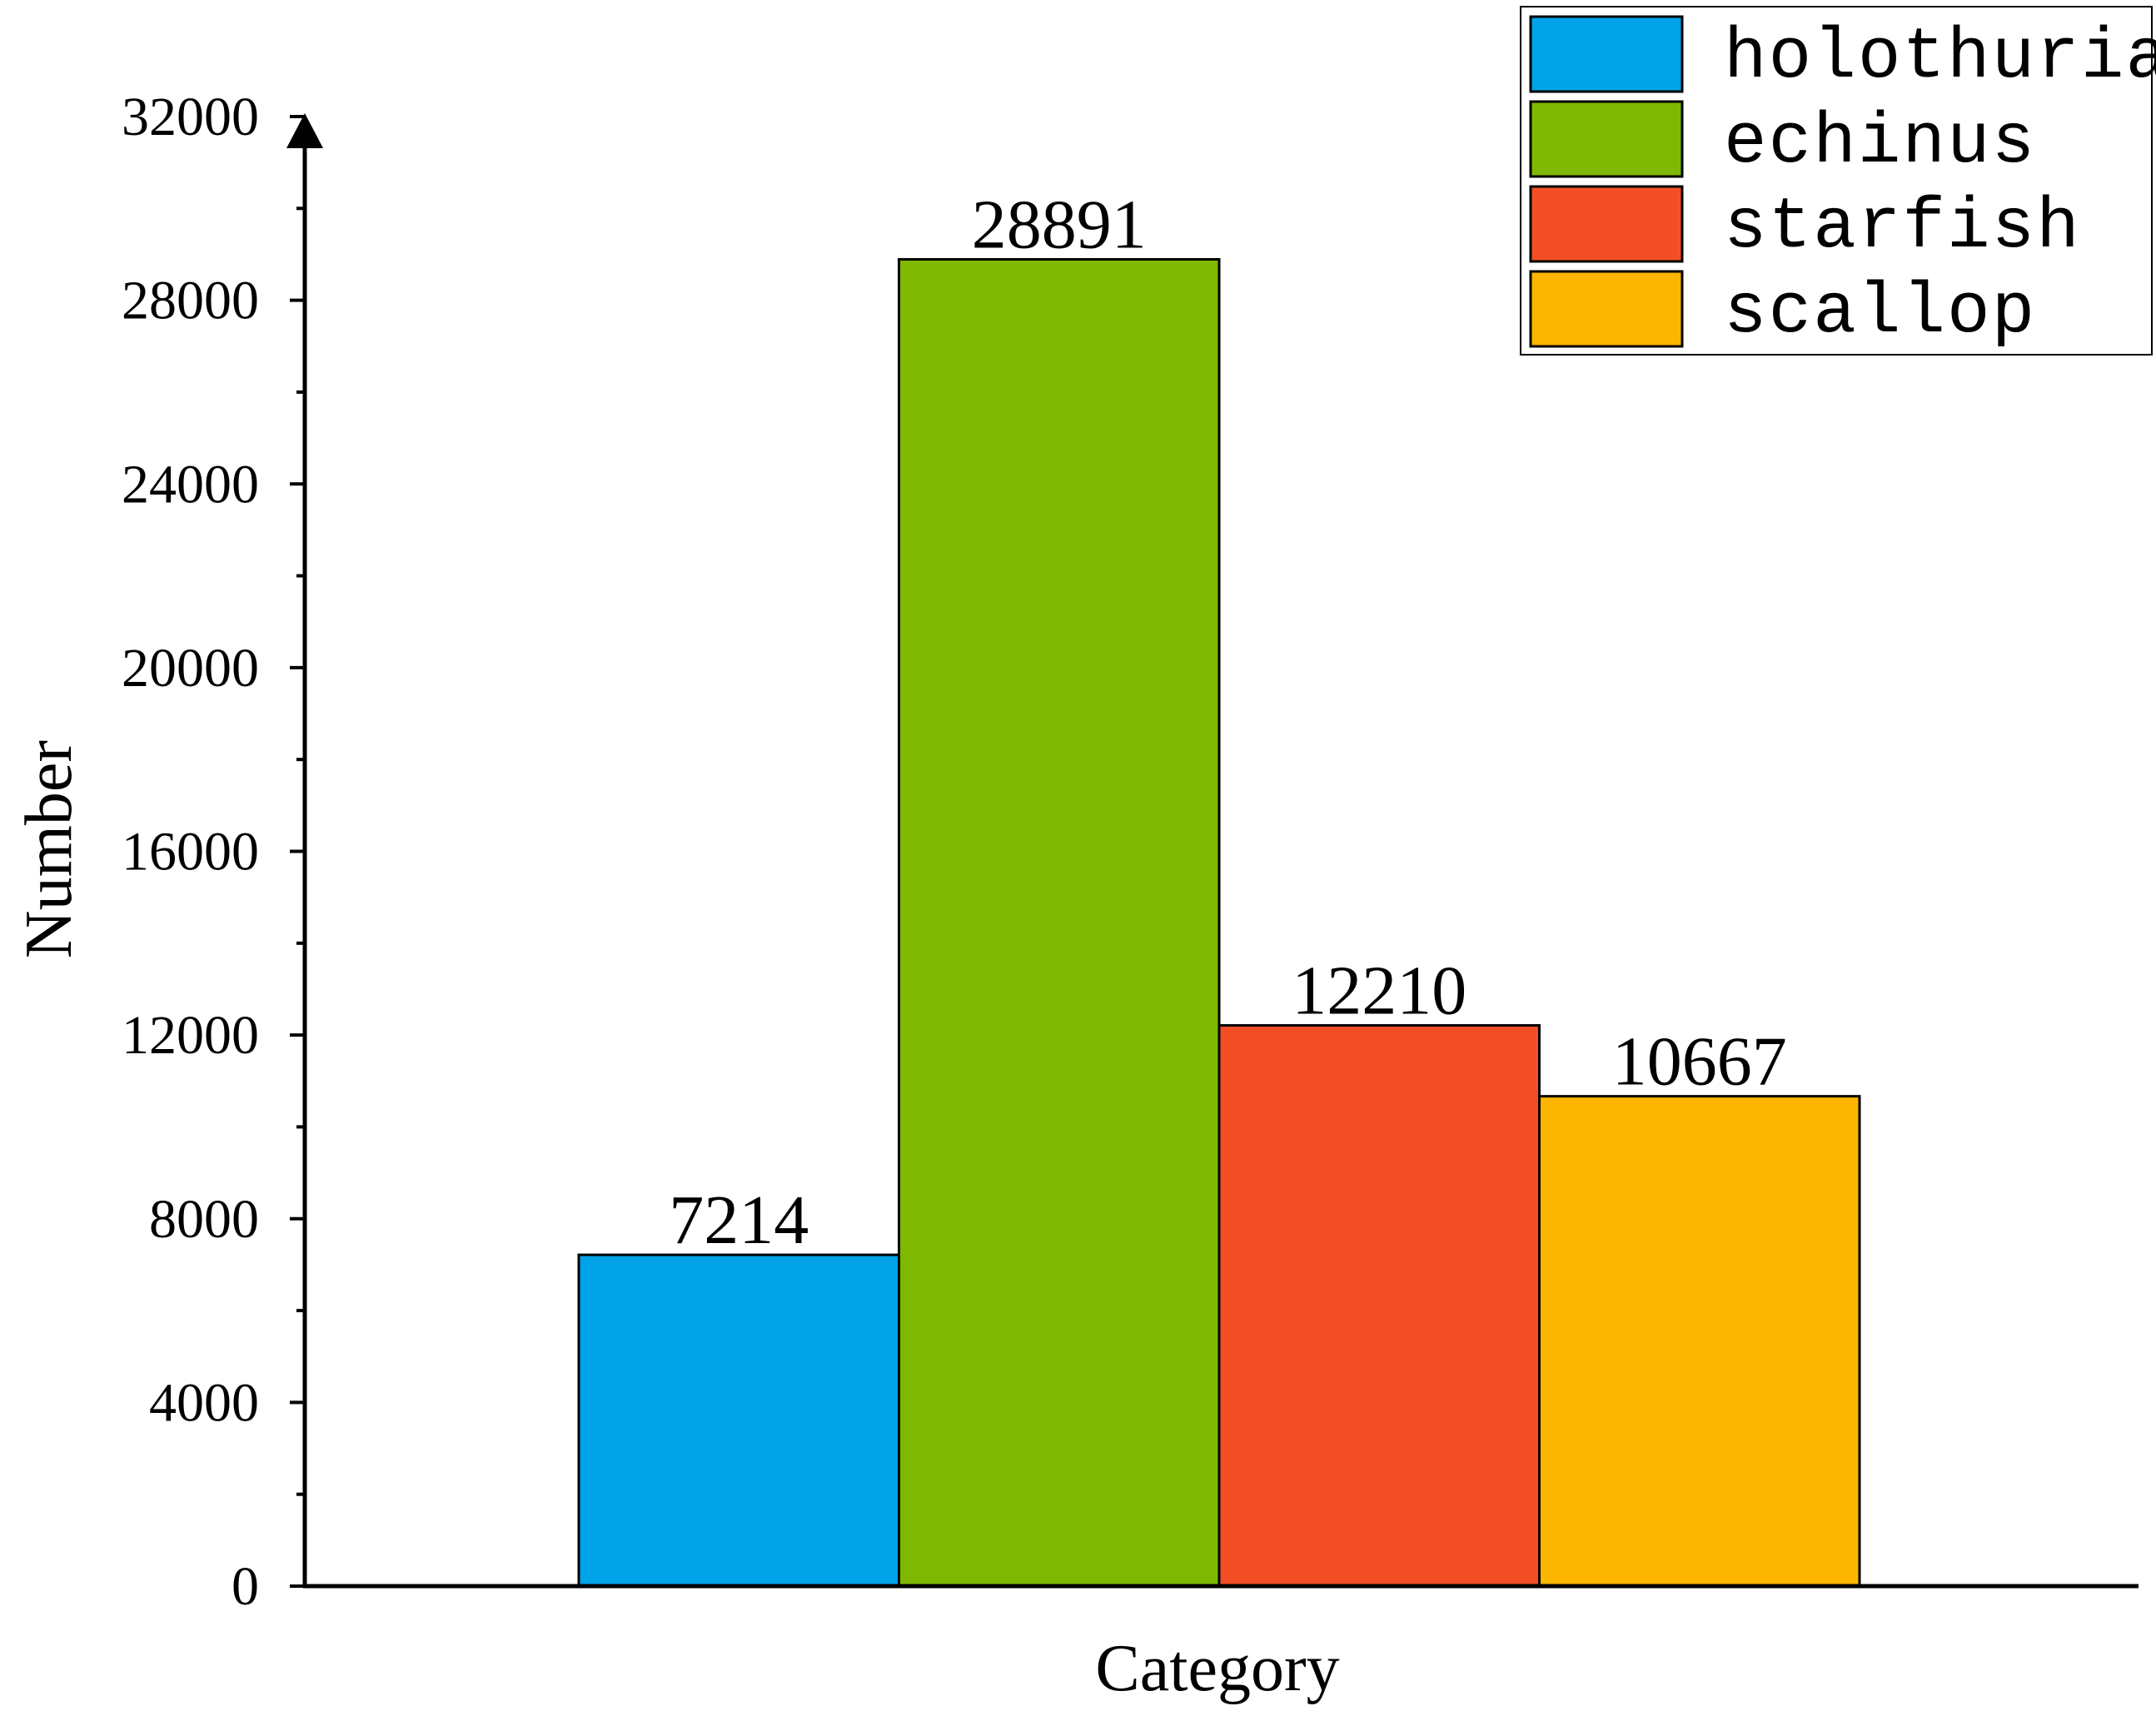 Image resolution: width=2156 pixels, height=1716 pixels. Describe the element at coordinates (1606, 54) in the screenshot. I see `legend-swatch-holothurian` at that location.